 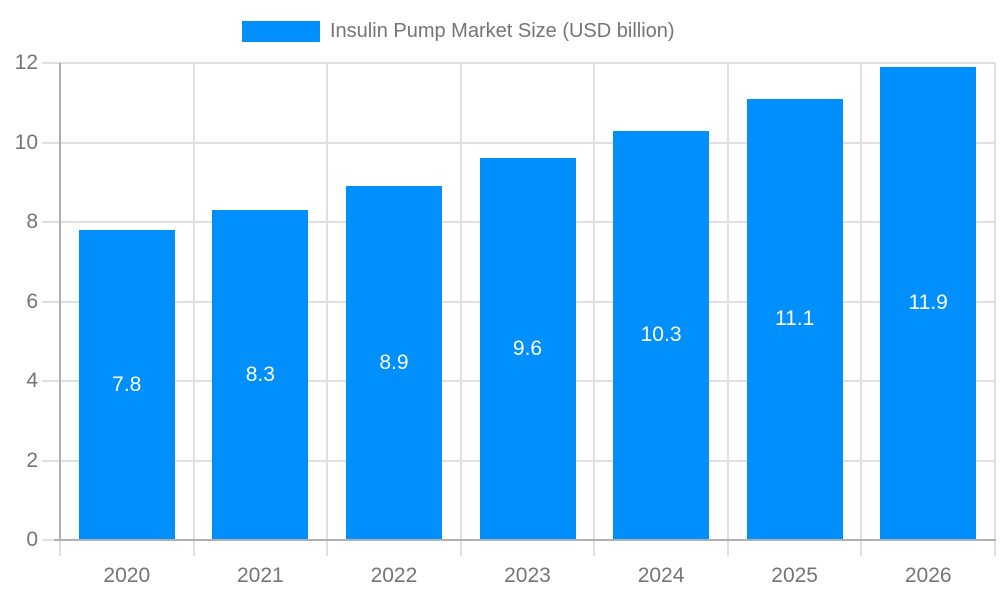 I want to click on bar-value-label: 7.8, so click(x=127, y=384).